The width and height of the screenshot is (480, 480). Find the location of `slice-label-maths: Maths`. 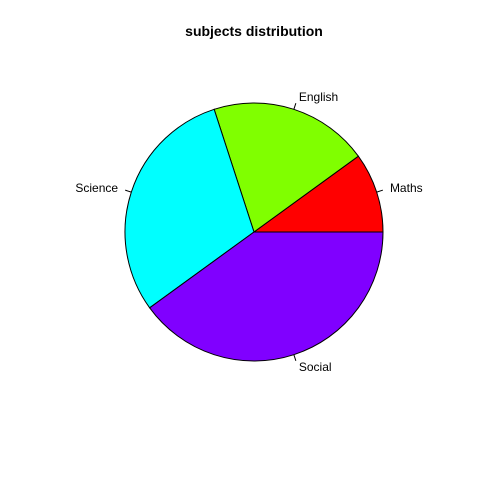

slice-label-maths: Maths is located at coordinates (406, 188).